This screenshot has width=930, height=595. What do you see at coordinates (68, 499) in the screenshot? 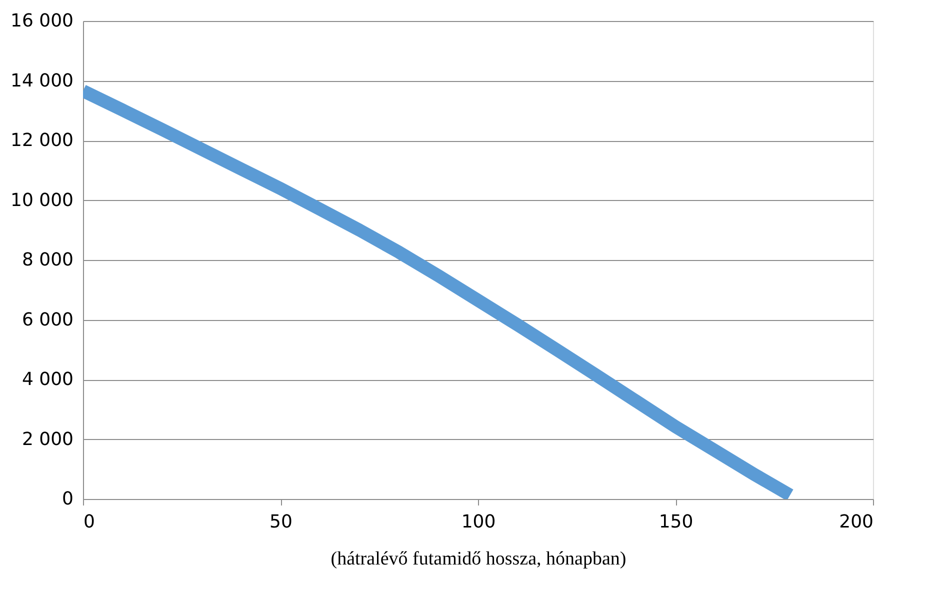
I see `y-tick-label: 0` at bounding box center [68, 499].